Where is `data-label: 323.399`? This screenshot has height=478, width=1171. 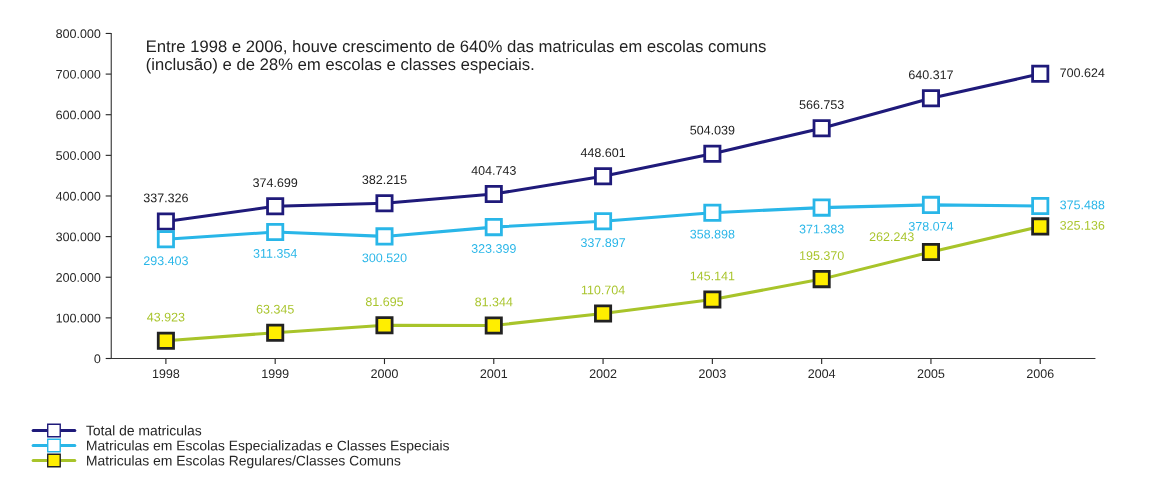 data-label: 323.399 is located at coordinates (493, 248).